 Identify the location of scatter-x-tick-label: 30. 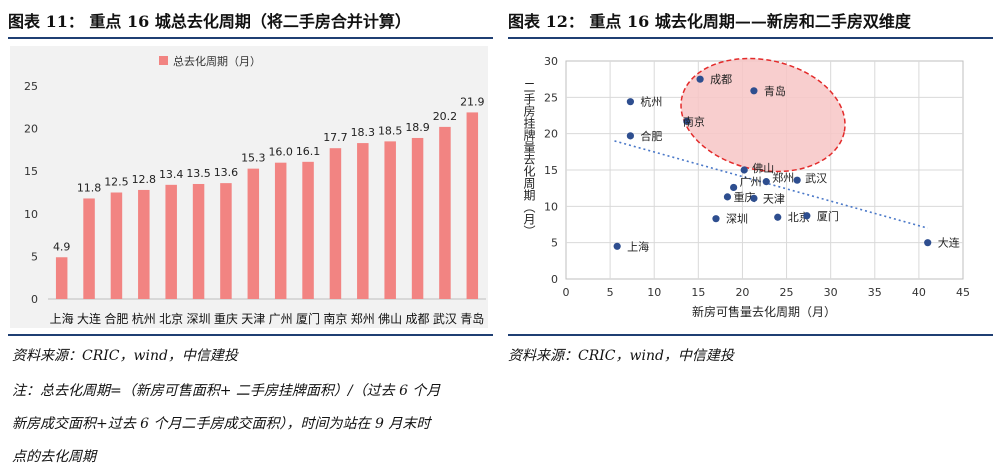
(831, 292).